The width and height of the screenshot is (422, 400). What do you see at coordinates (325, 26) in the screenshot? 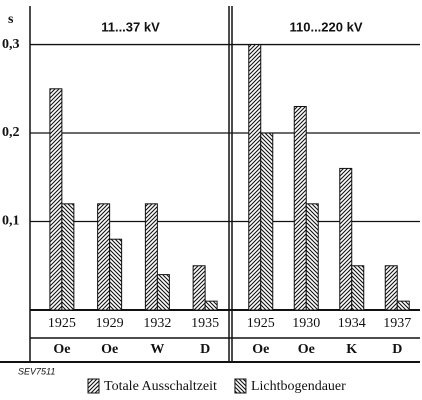
I see `panel-title: 110...220 kV` at bounding box center [325, 26].